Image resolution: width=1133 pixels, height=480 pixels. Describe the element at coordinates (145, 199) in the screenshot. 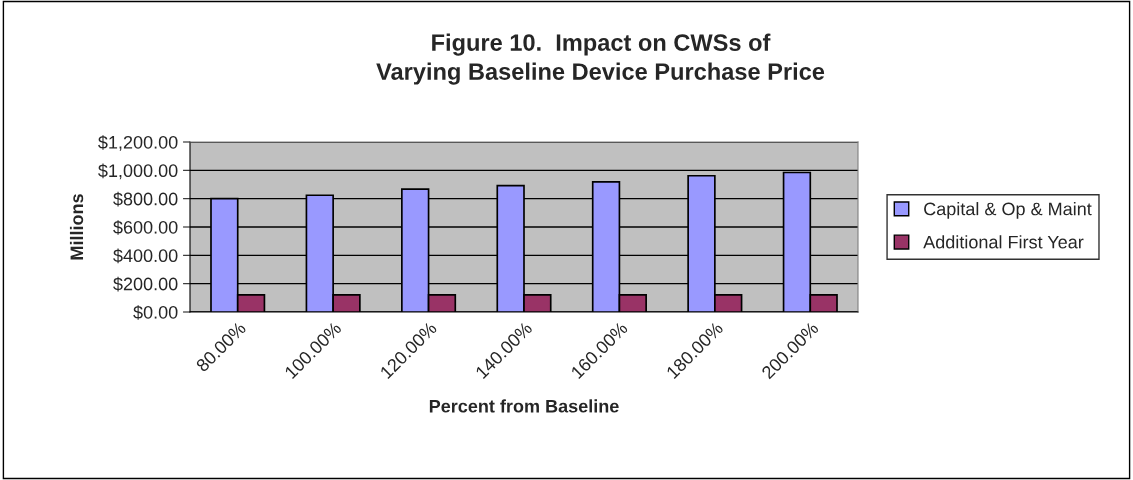

I see `y-tick-label: $800.00` at that location.